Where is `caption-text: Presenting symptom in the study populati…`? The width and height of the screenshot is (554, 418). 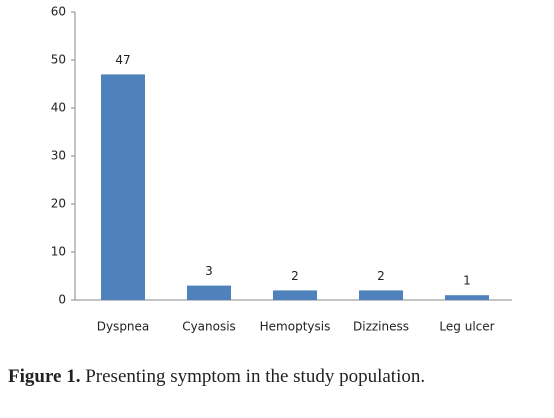
caption-text: Presenting symptom in the study populati… is located at coordinates (255, 376).